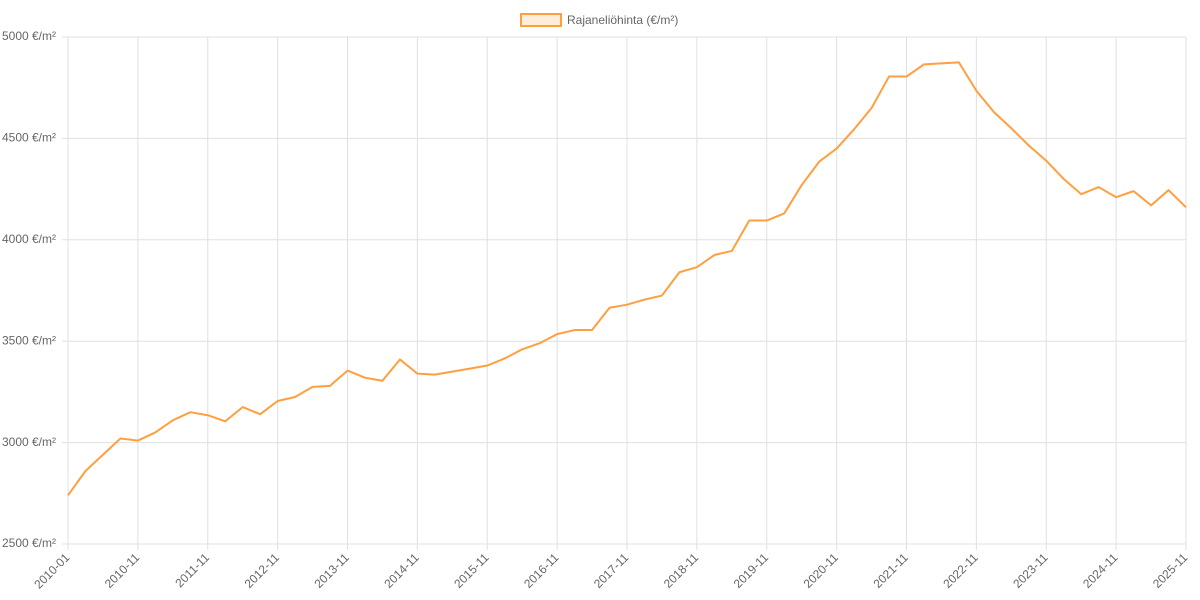 This screenshot has width=1200, height=600. I want to click on x-tick-label: 2020-11, so click(821, 570).